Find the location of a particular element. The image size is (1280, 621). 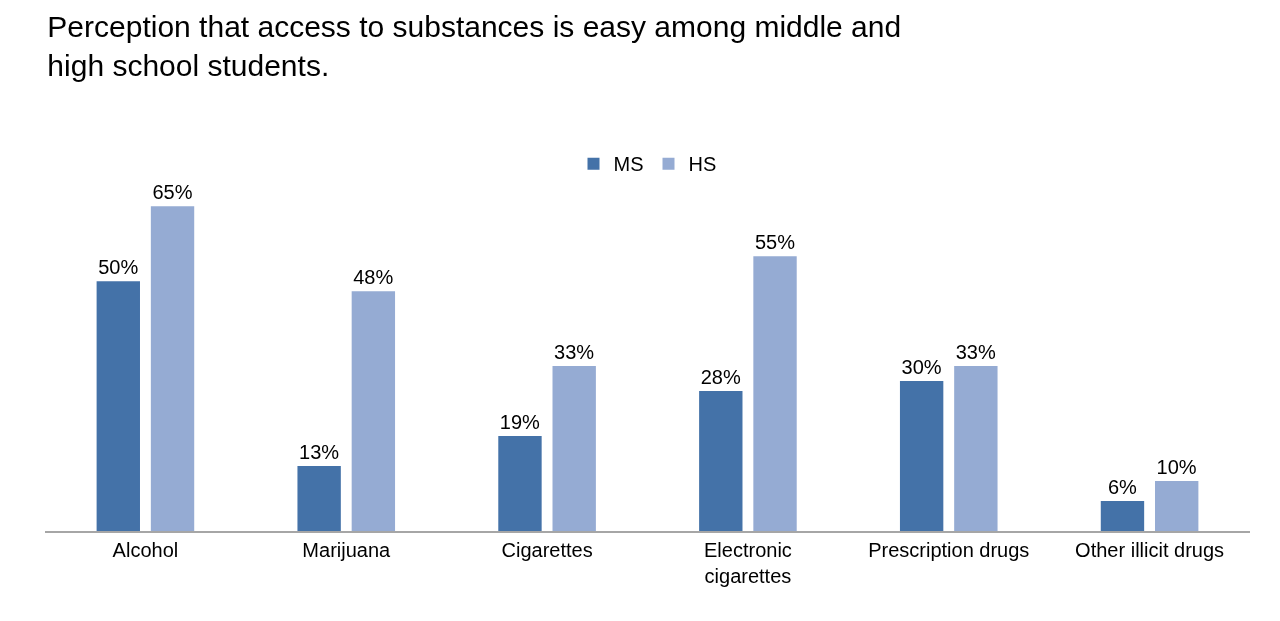

legend-label: MS is located at coordinates (628, 164).